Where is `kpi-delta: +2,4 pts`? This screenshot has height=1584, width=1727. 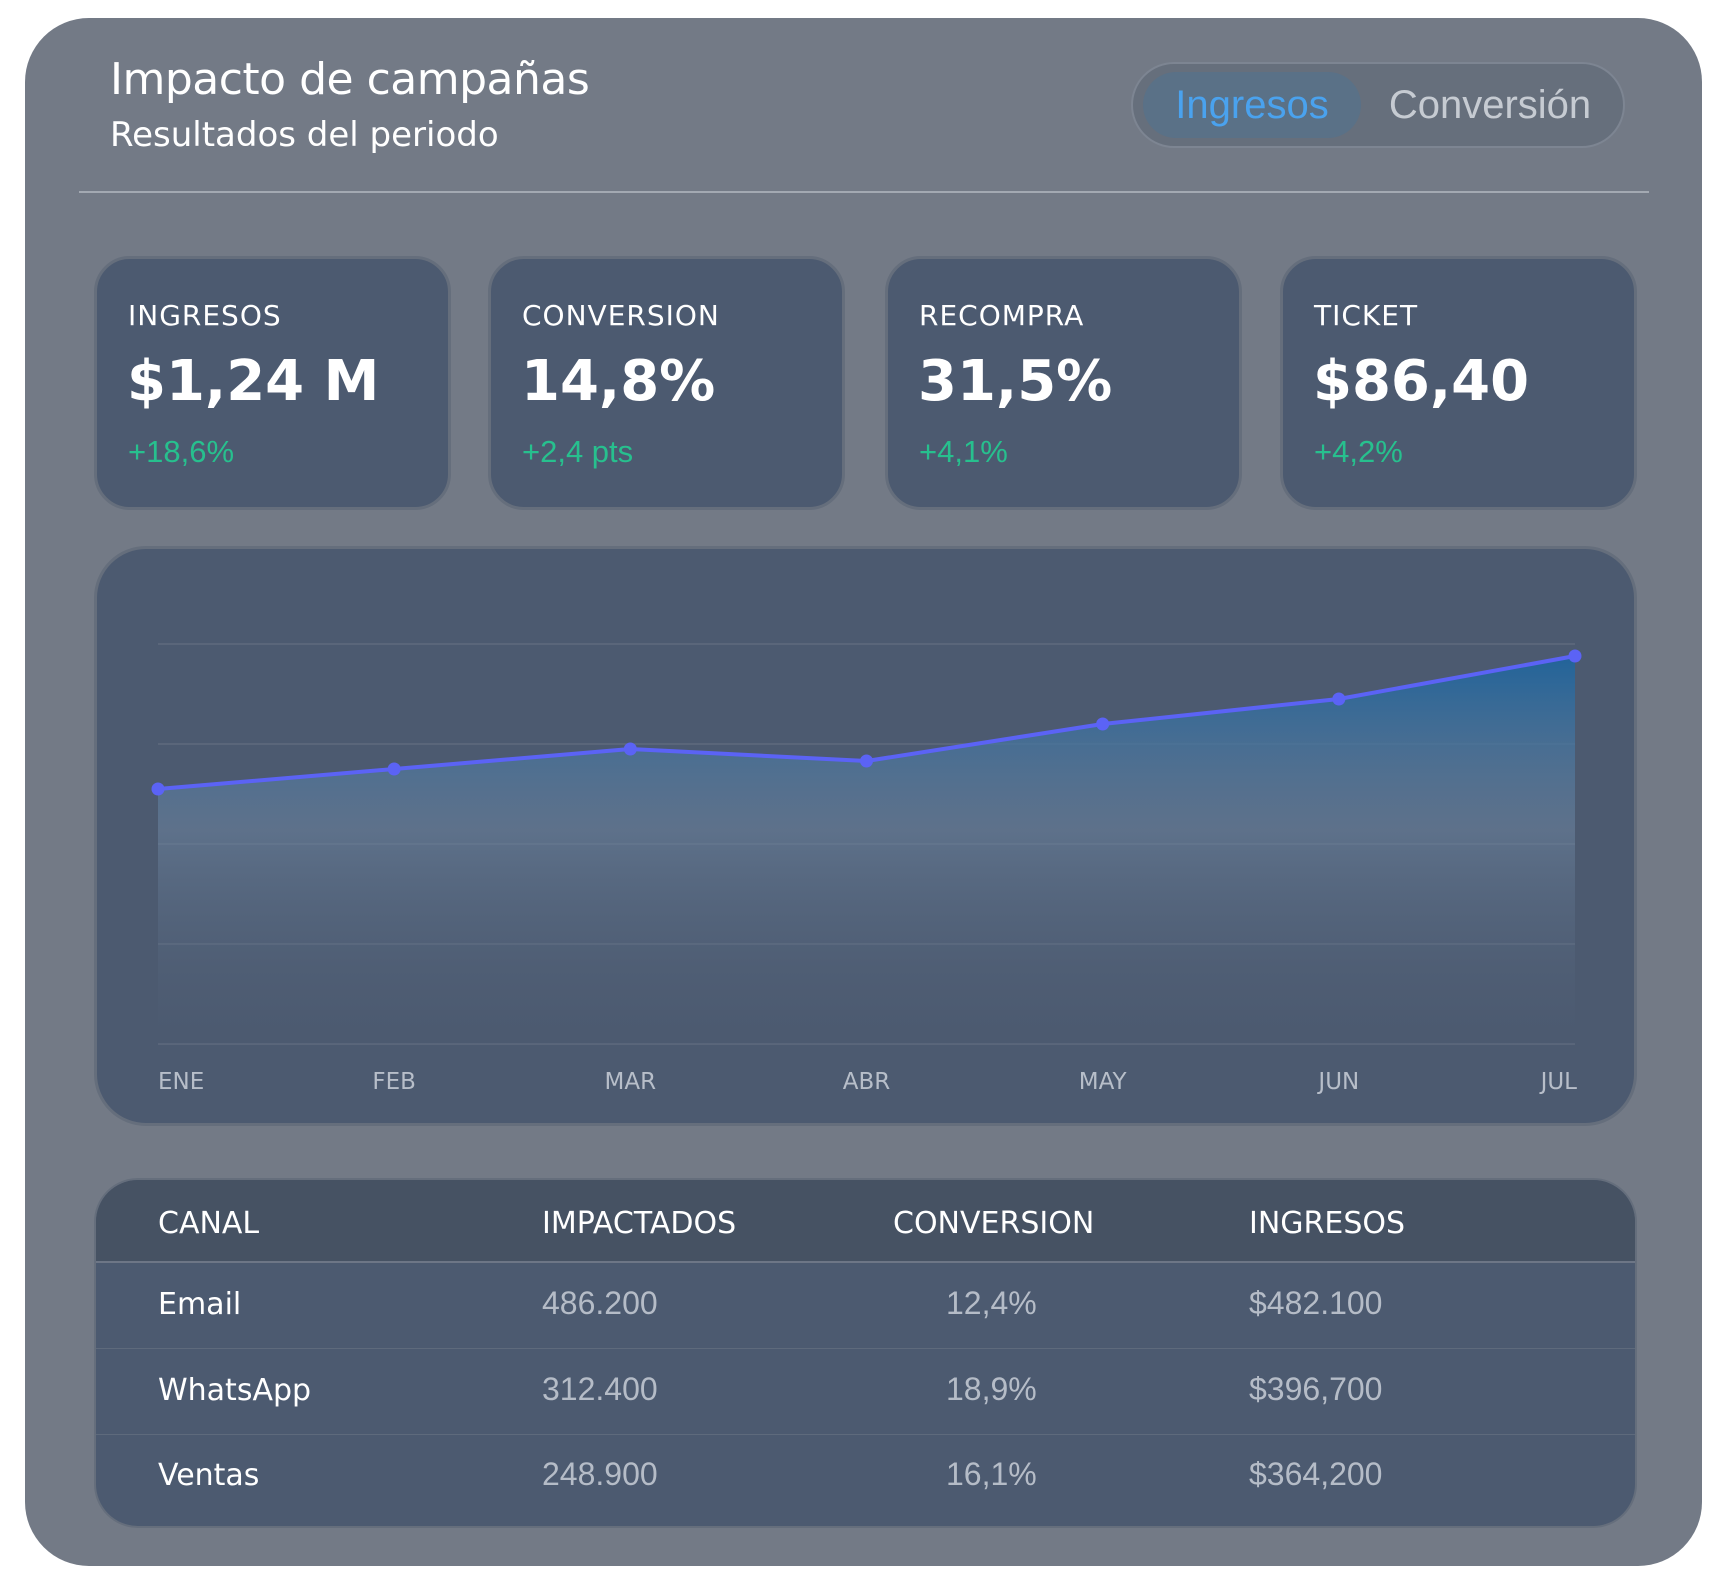 kpi-delta: +2,4 pts is located at coordinates (578, 451).